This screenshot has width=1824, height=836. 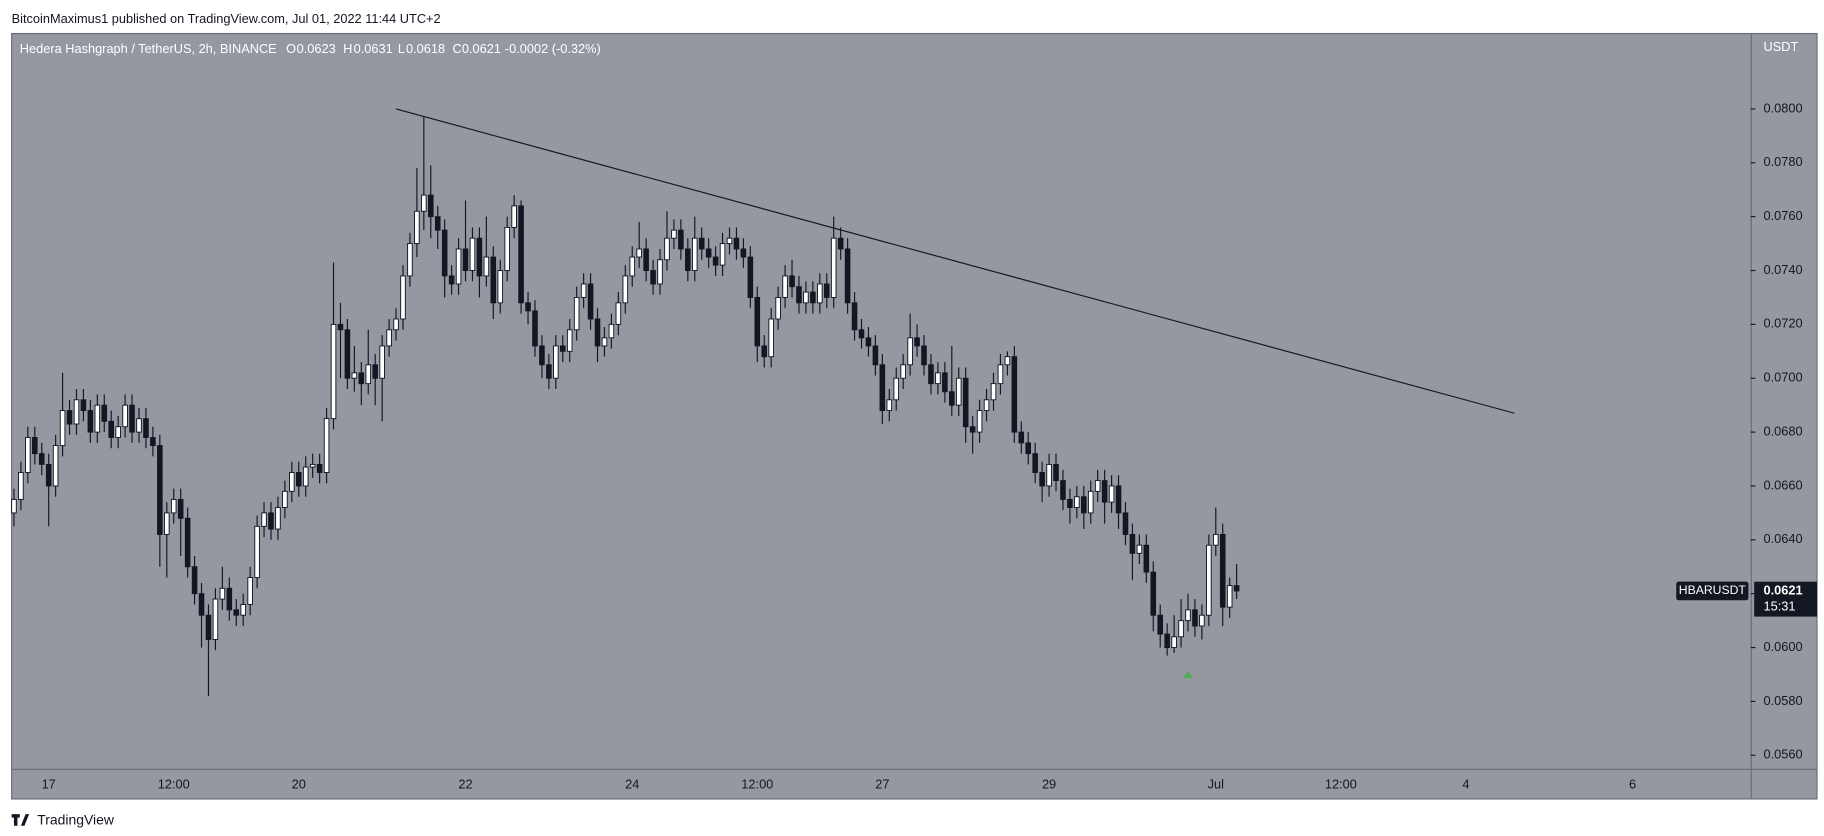 What do you see at coordinates (1783, 377) in the screenshot?
I see `y-tick-label: 0.0700` at bounding box center [1783, 377].